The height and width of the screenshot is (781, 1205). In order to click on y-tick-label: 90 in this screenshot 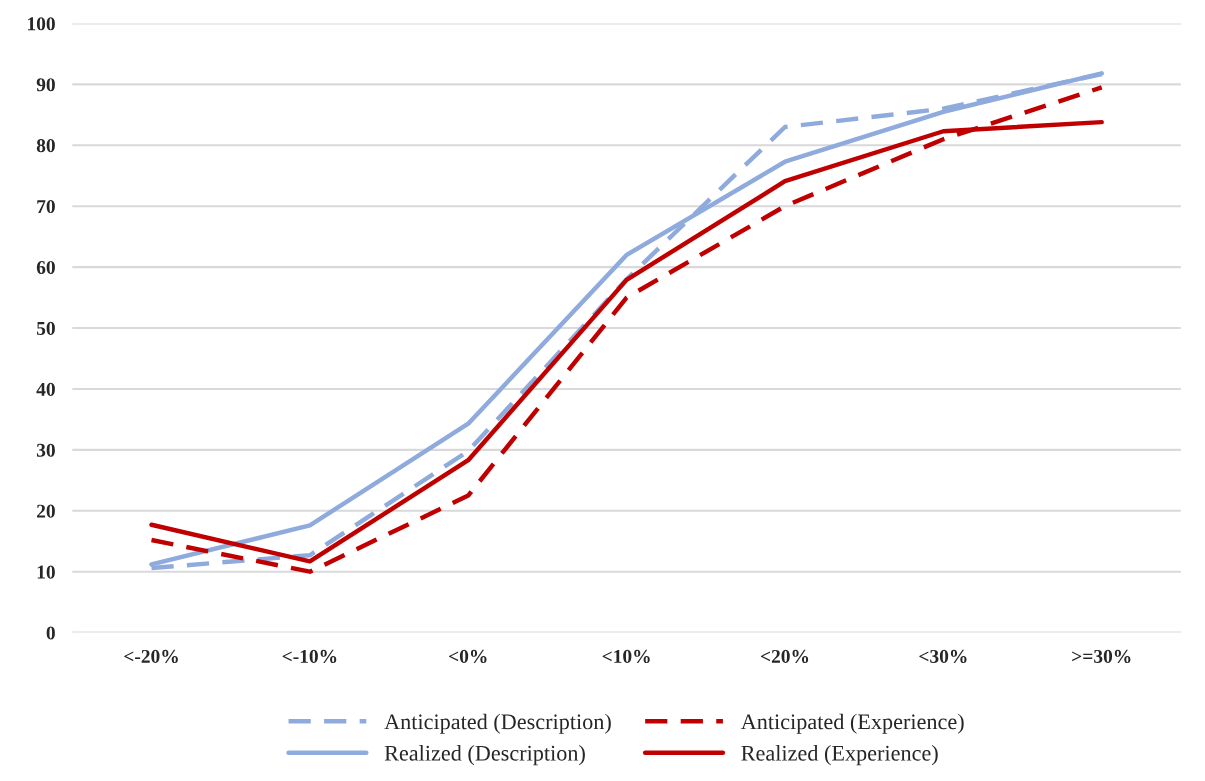, I will do `click(45, 85)`.